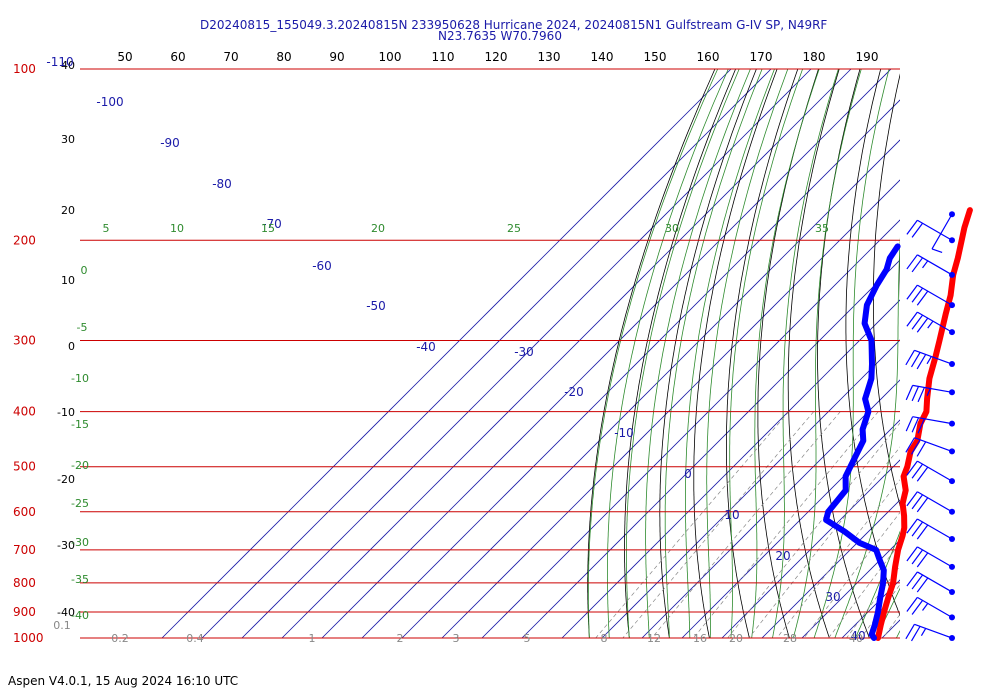 This screenshot has width=1000, height=700. Describe the element at coordinates (782, 556) in the screenshot. I see `isotherm-label: 20` at that location.